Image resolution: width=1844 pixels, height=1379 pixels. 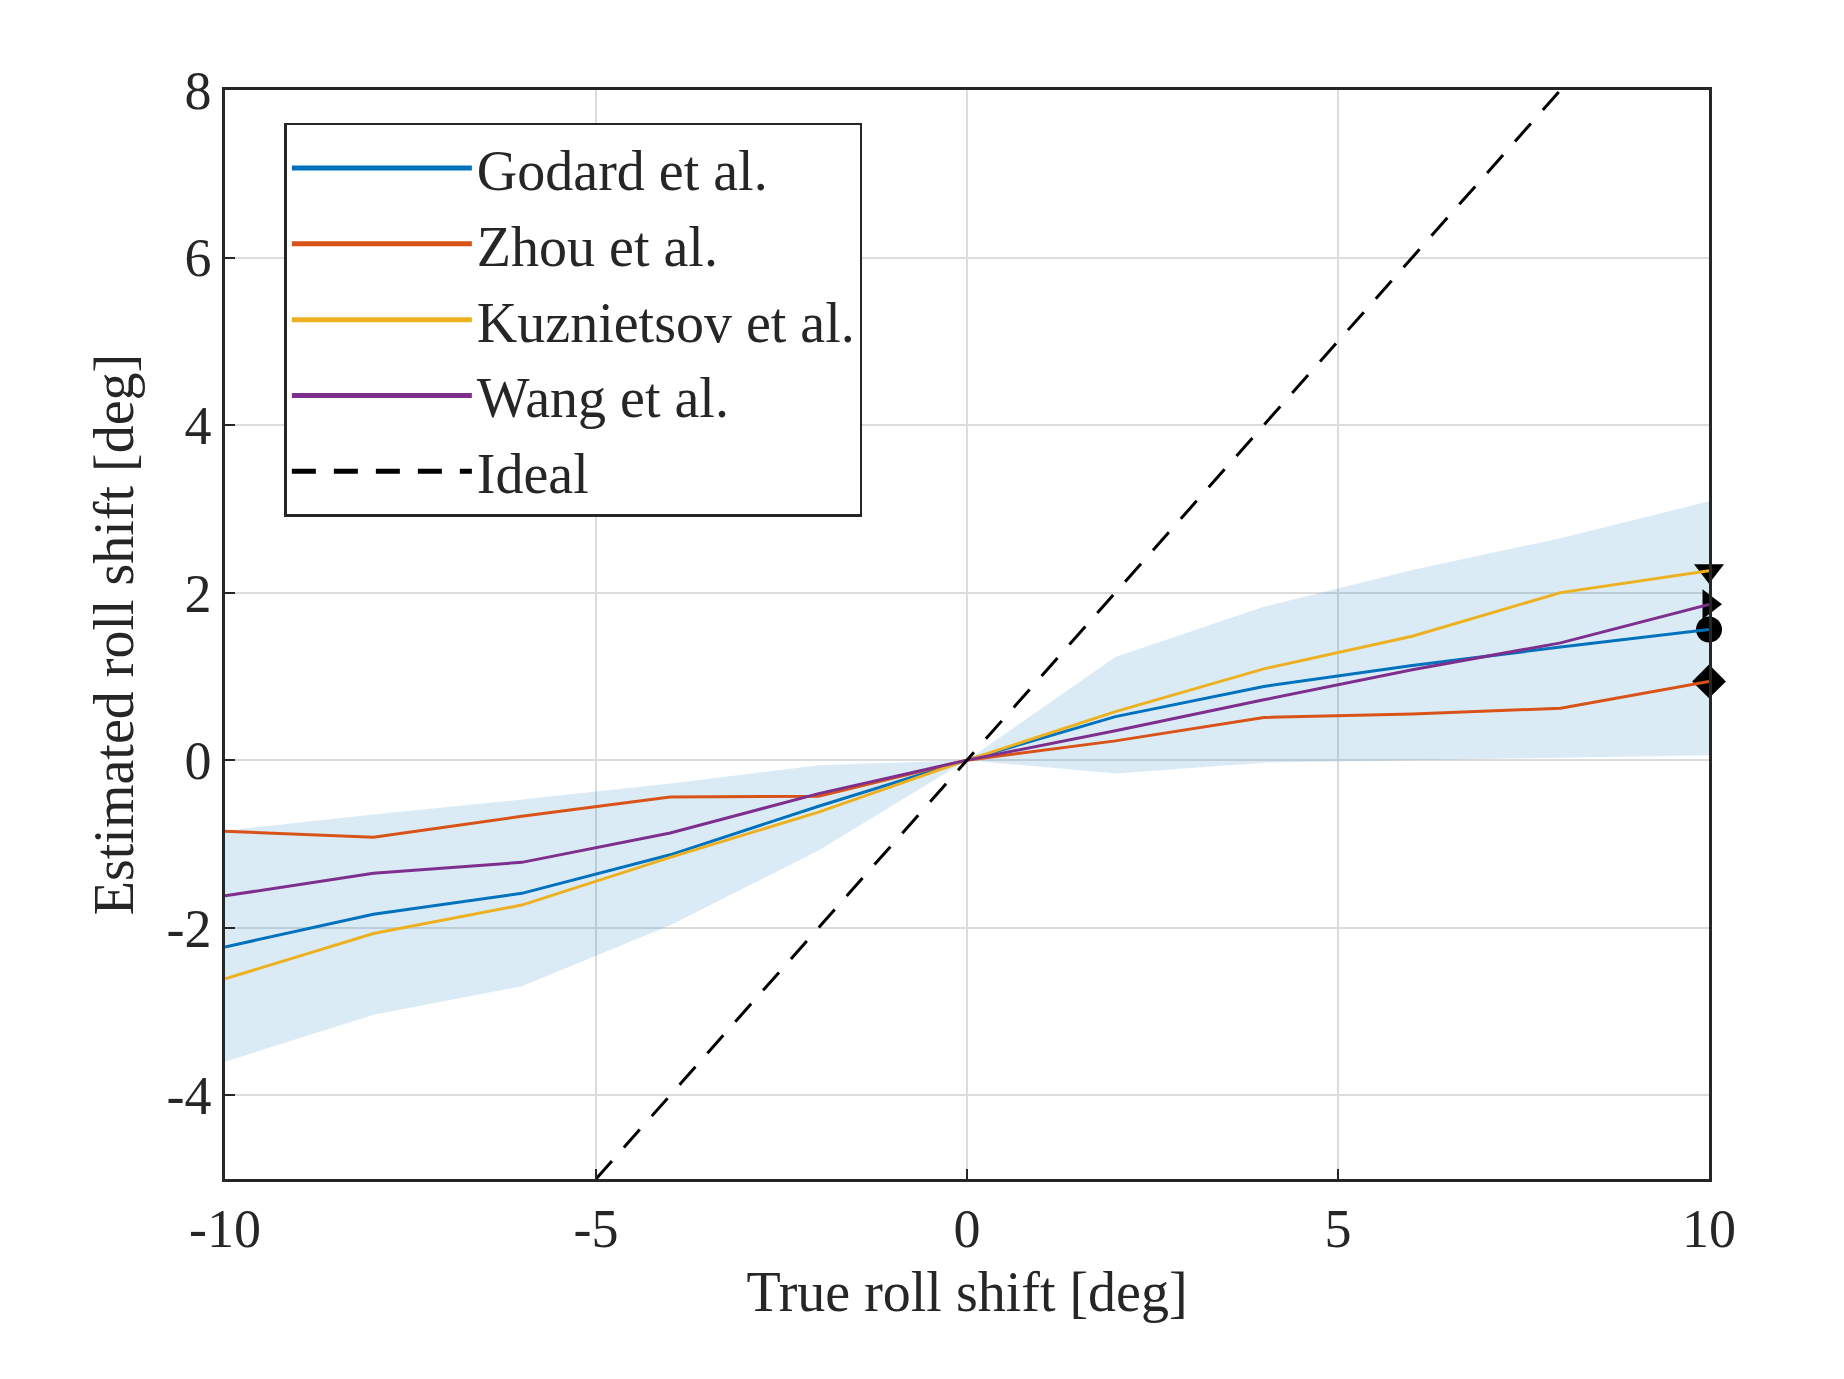 What do you see at coordinates (189, 928) in the screenshot?
I see `y-tick-label: -2` at bounding box center [189, 928].